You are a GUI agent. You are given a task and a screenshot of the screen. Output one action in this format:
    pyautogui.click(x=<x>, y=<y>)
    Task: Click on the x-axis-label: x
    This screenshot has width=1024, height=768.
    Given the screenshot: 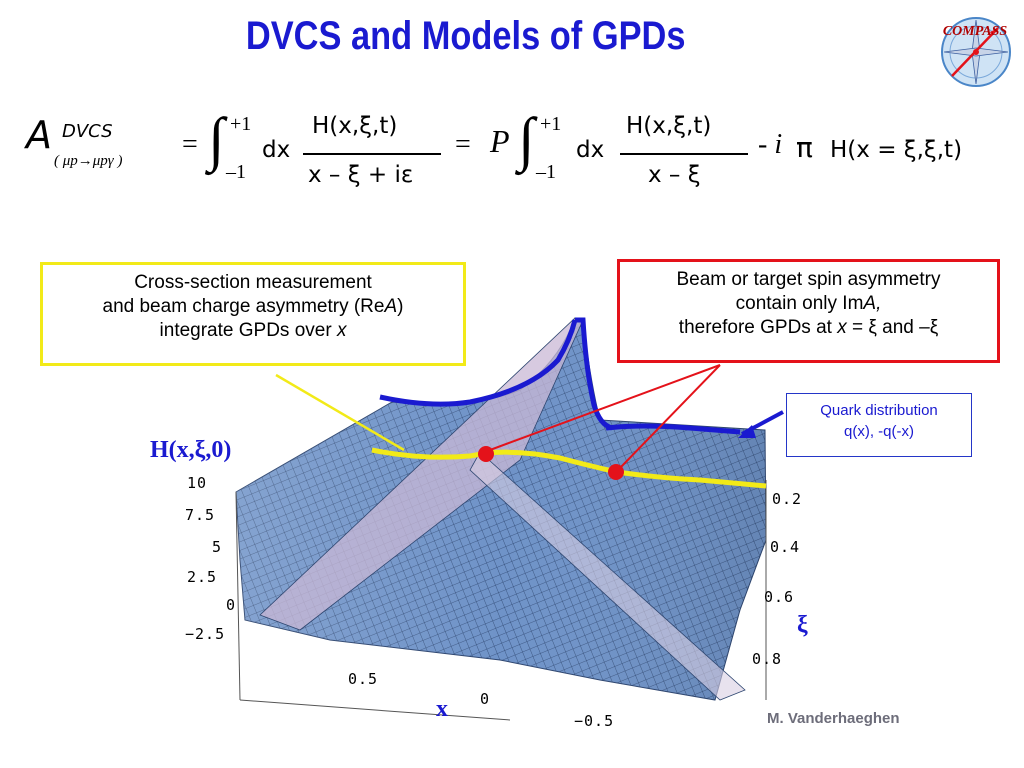 What is the action you would take?
    pyautogui.click(x=442, y=709)
    